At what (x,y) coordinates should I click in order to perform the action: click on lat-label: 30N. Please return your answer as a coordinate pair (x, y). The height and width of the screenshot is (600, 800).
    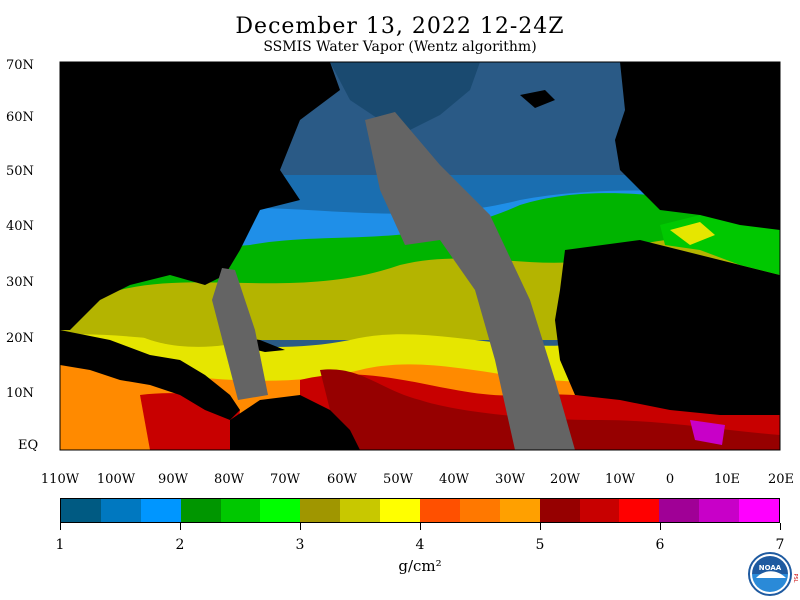
    Looking at the image, I should click on (20, 282).